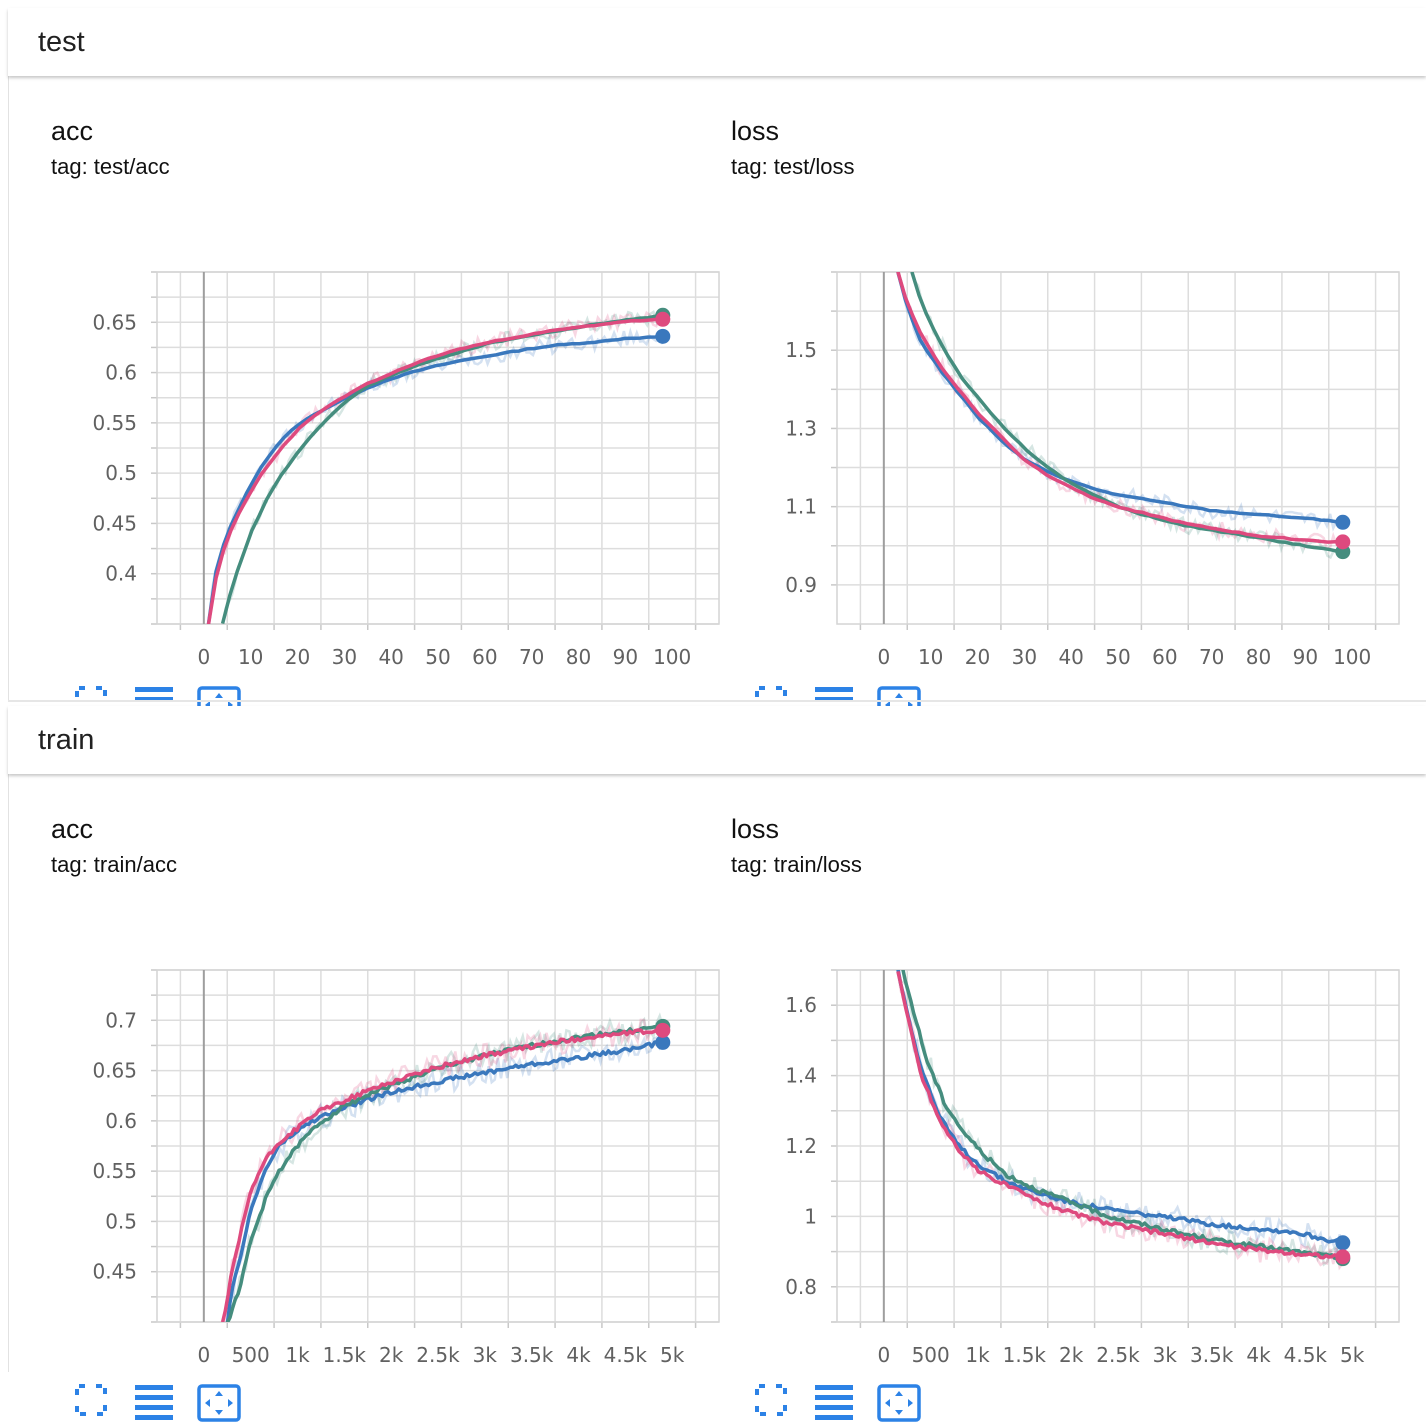 The image size is (1426, 1422). I want to click on y-tick-label: 1, so click(810, 1216).